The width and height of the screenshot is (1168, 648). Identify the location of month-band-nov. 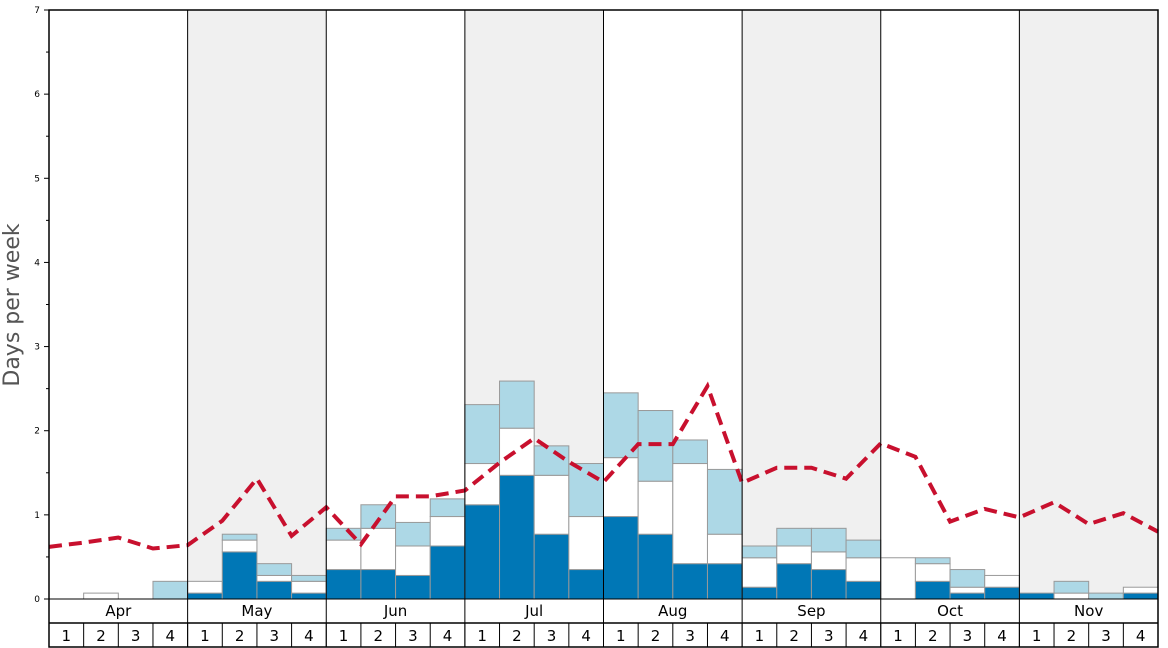
(1088, 304).